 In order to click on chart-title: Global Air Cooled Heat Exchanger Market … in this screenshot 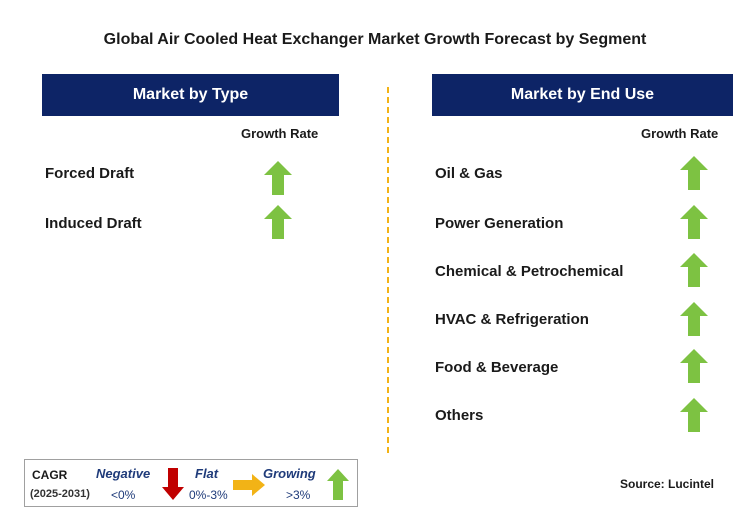, I will do `click(375, 39)`.